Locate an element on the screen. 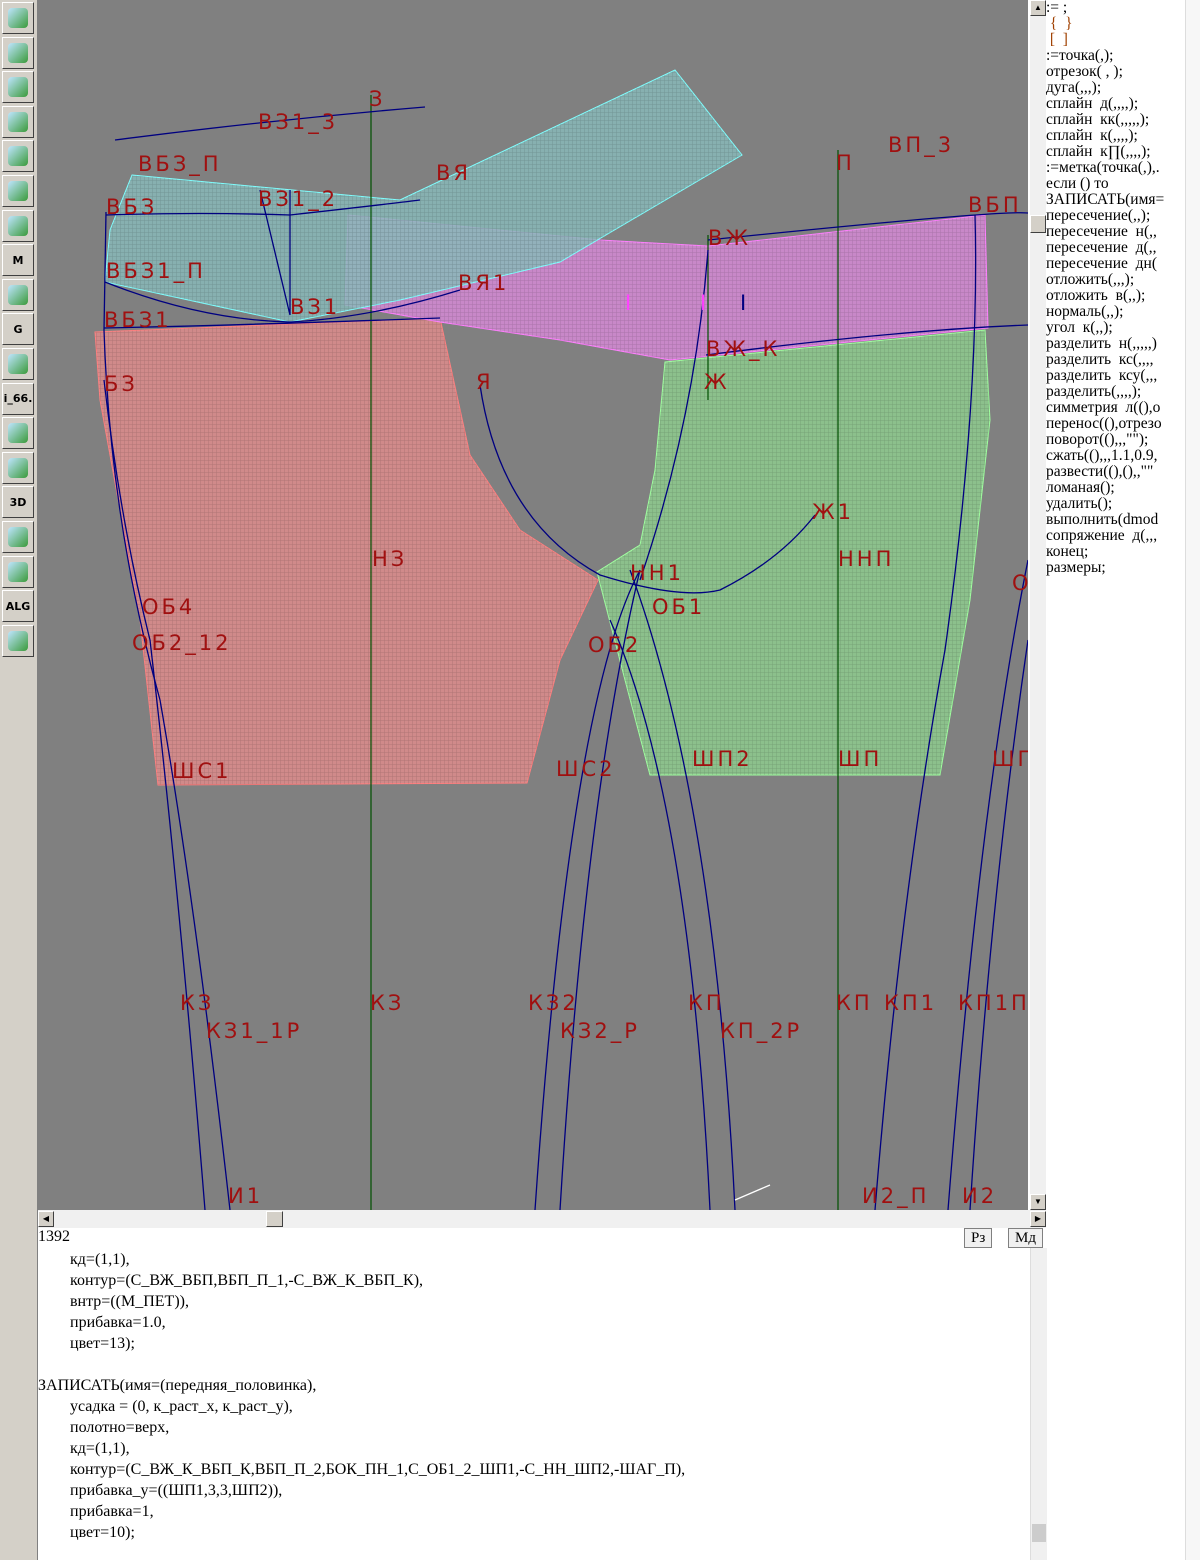  palette-item: разделить(,,,,); is located at coordinates (1094, 391).